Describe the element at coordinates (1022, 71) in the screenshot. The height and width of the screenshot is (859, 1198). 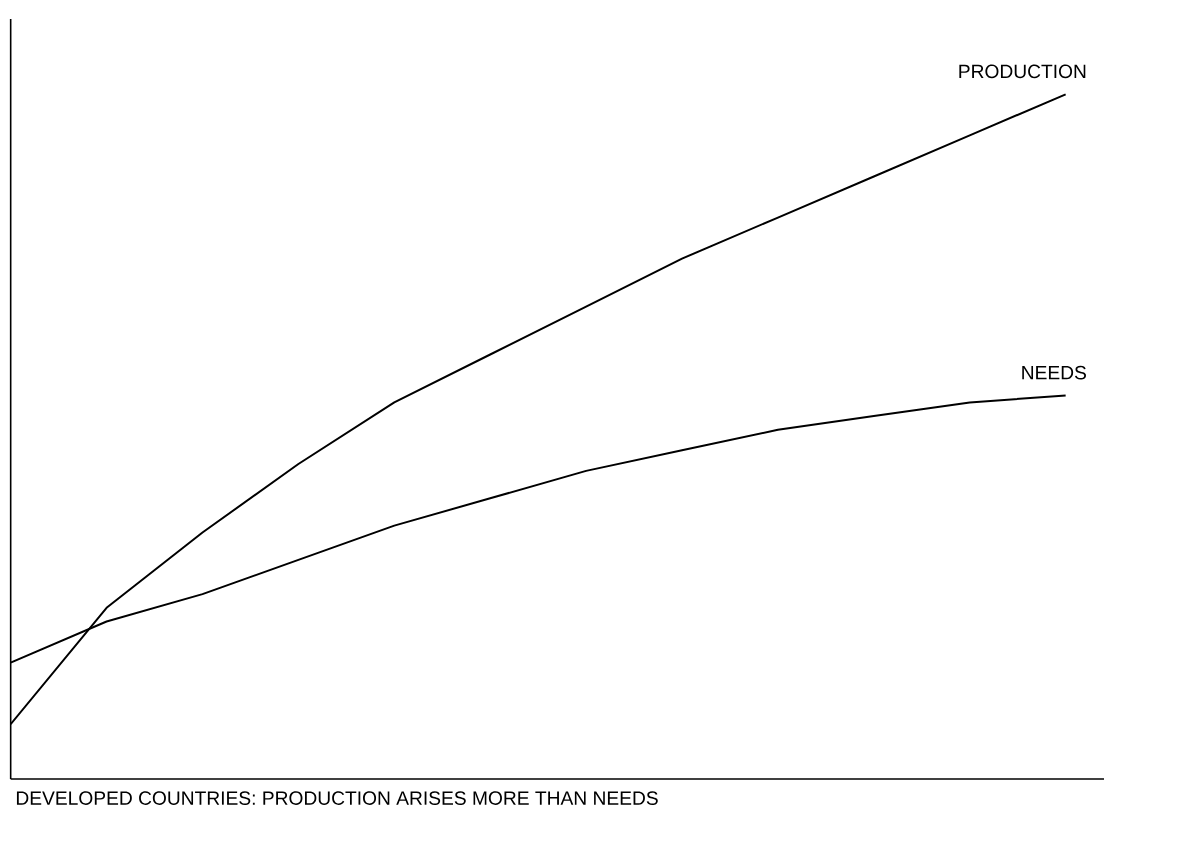
I see `series-label: PRODUCTION` at that location.